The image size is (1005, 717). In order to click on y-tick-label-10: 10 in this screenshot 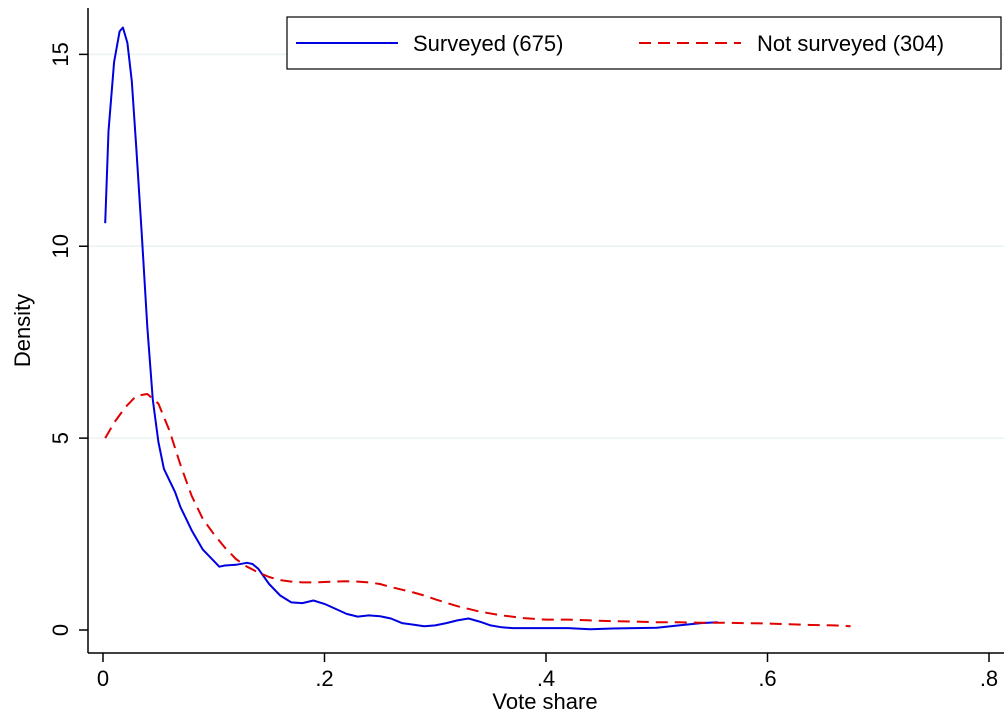, I will do `click(60, 246)`.